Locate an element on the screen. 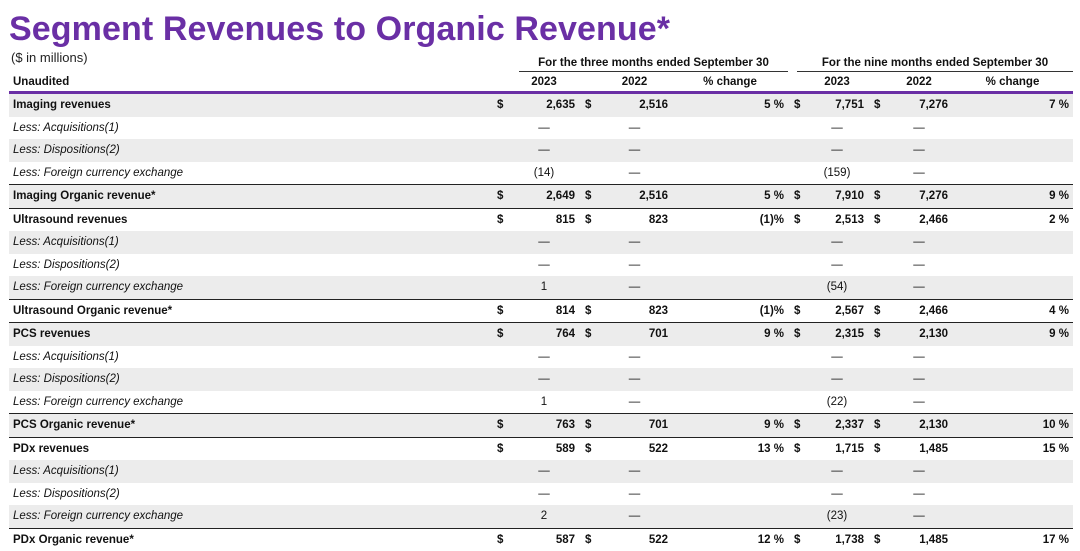 This screenshot has width=1080, height=551. value-2023-nine: 1,738 is located at coordinates (849, 539).